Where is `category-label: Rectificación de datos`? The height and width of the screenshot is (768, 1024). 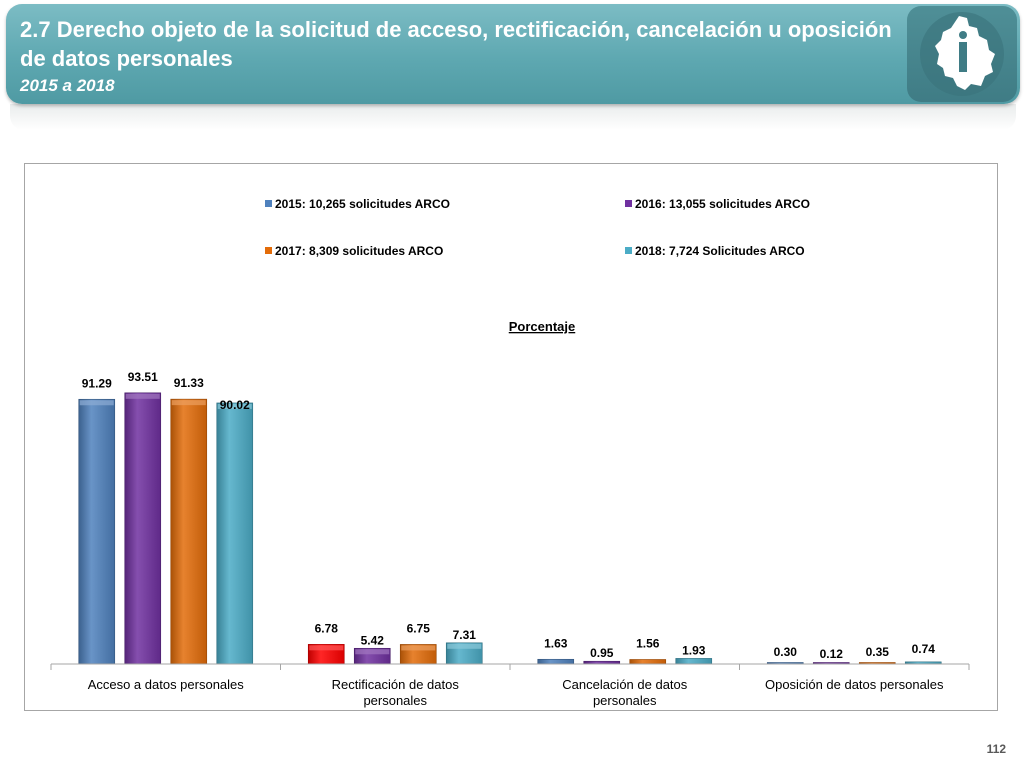 category-label: Rectificación de datos is located at coordinates (396, 684).